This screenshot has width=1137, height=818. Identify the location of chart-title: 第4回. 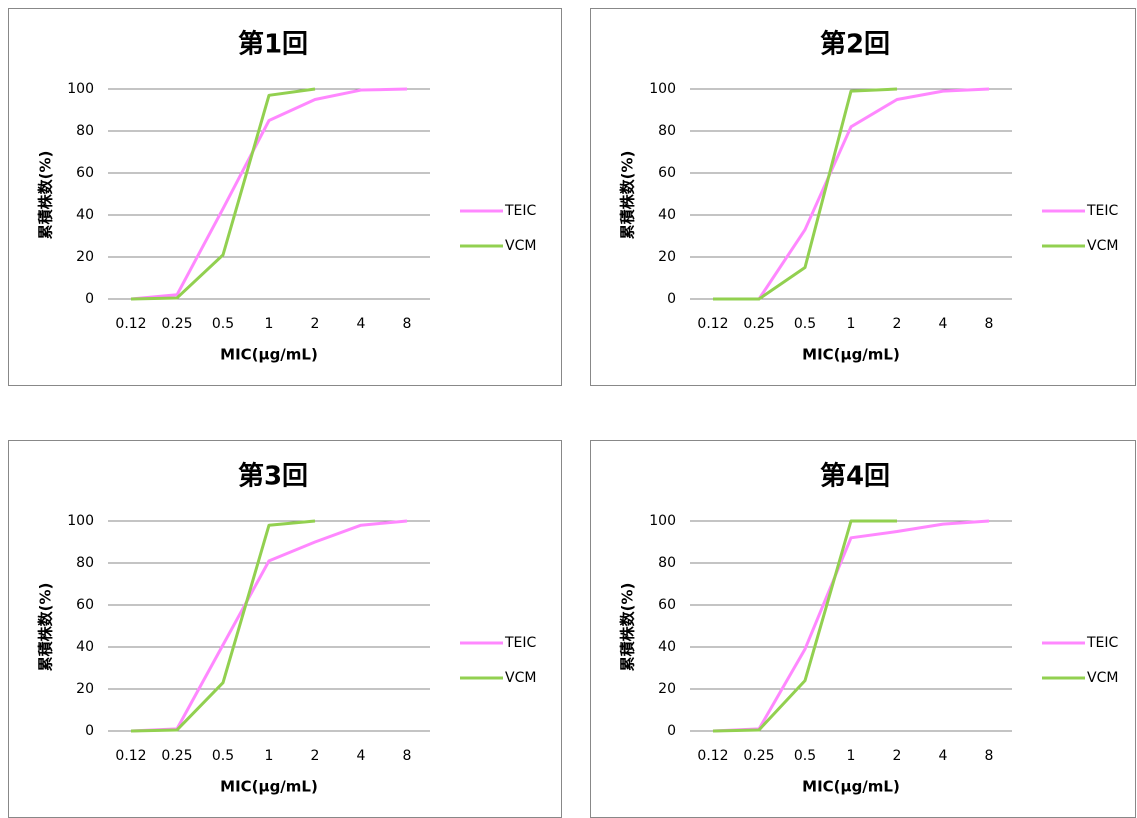
(855, 476).